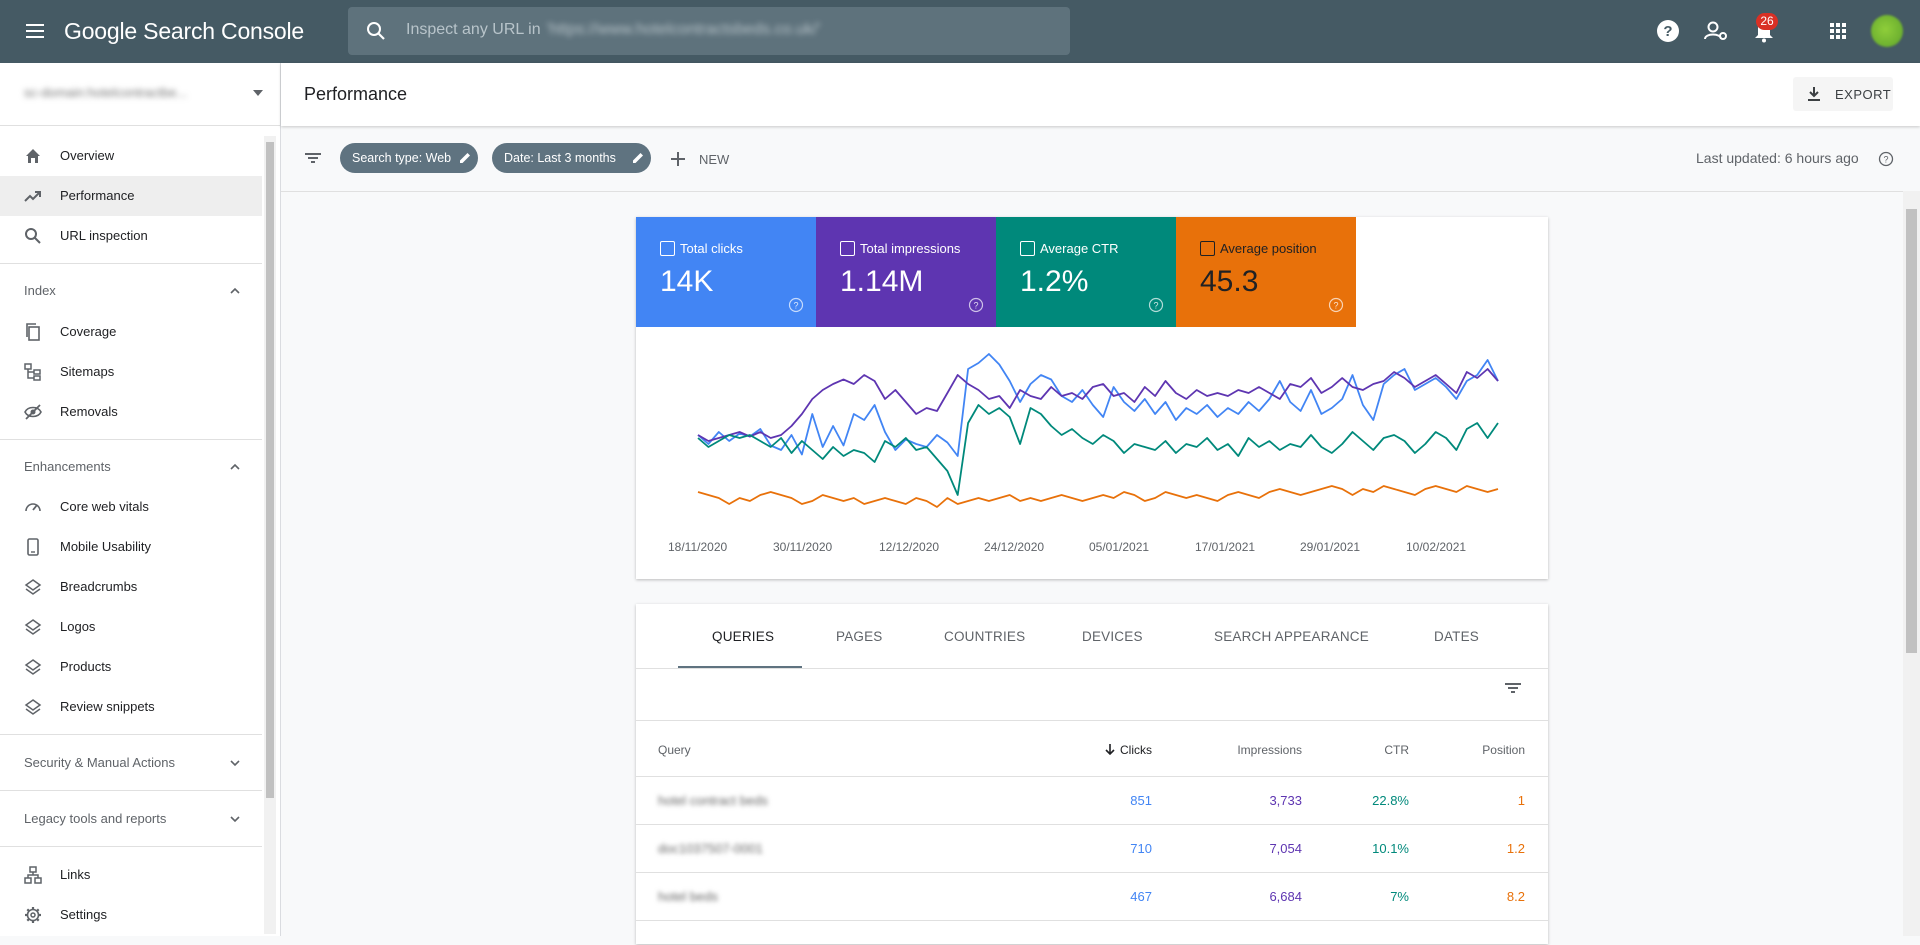 This screenshot has height=945, width=1920. What do you see at coordinates (131, 915) in the screenshot?
I see `sidebar-item-settings: Settings` at bounding box center [131, 915].